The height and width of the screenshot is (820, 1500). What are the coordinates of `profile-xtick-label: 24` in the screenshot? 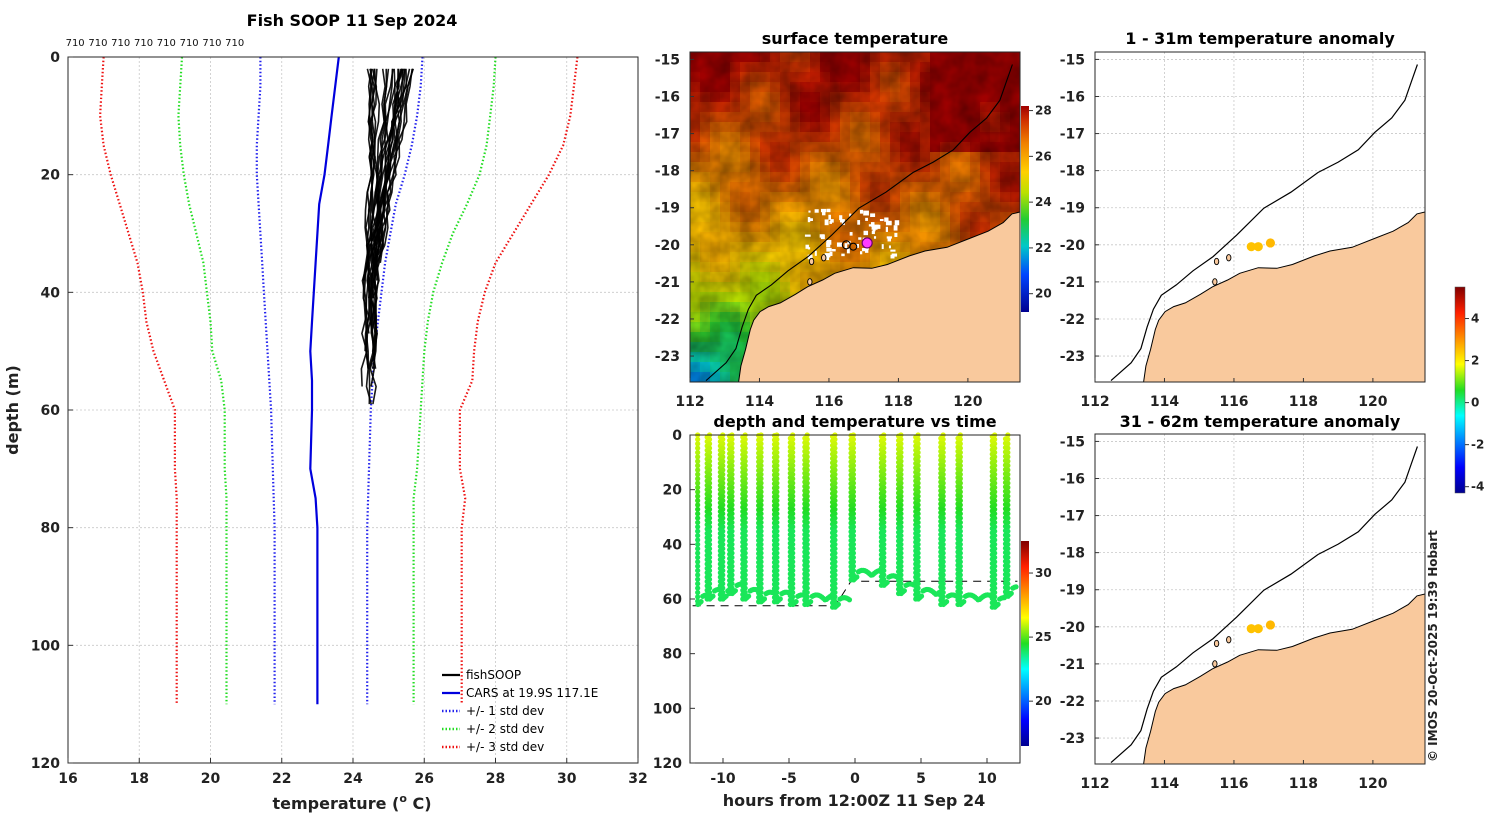 It's located at (353, 779).